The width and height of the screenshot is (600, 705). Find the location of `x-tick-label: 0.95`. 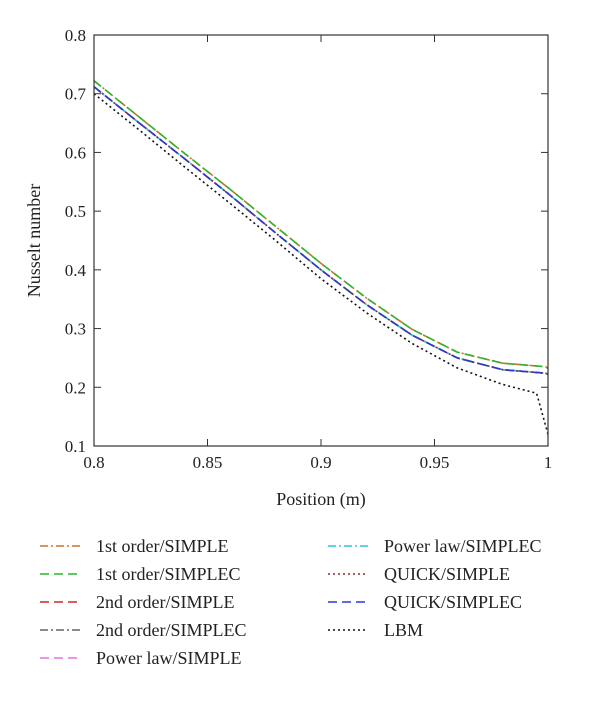

x-tick-label: 0.95 is located at coordinates (435, 462).